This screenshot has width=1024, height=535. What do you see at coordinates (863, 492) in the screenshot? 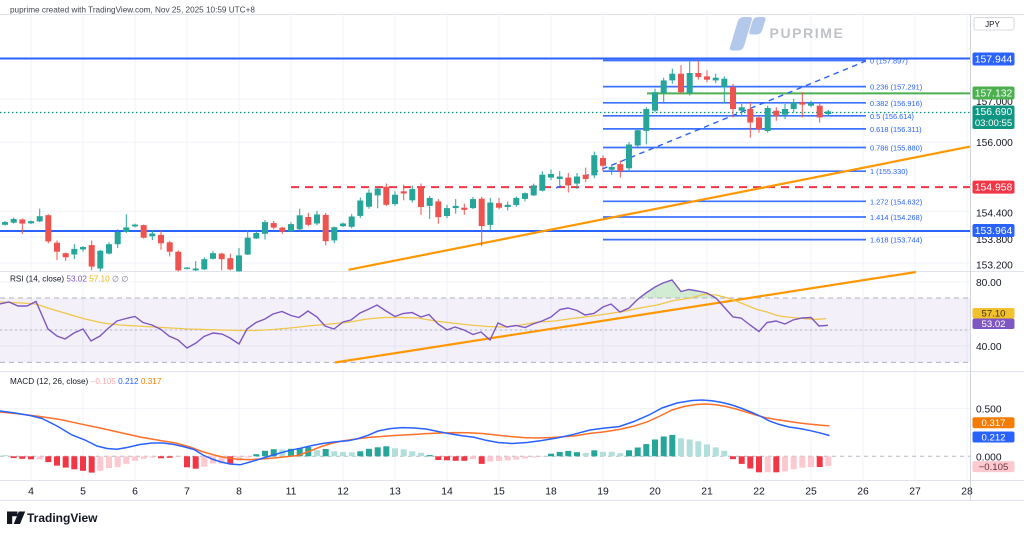
I see `svg-text: 26` at bounding box center [863, 492].